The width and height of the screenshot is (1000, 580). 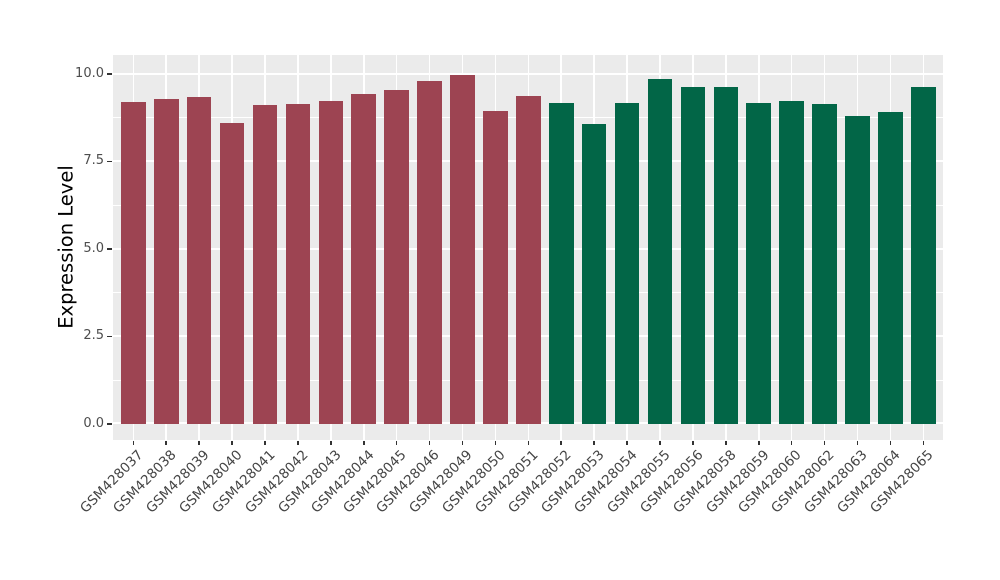 What do you see at coordinates (890, 267) in the screenshot?
I see `bar-GSM428064` at bounding box center [890, 267].